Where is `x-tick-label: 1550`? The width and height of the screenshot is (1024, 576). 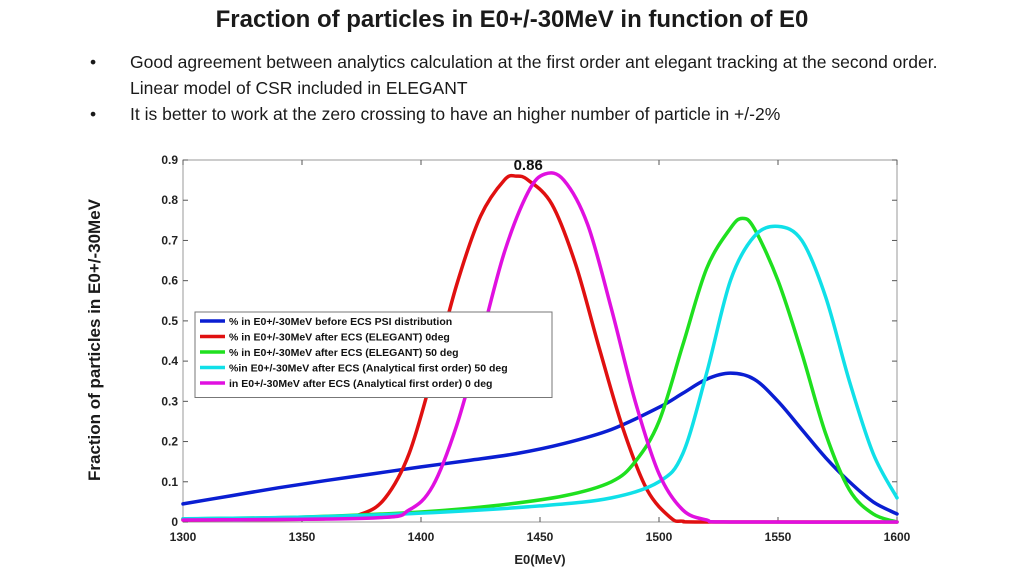 x-tick-label: 1550 is located at coordinates (778, 537).